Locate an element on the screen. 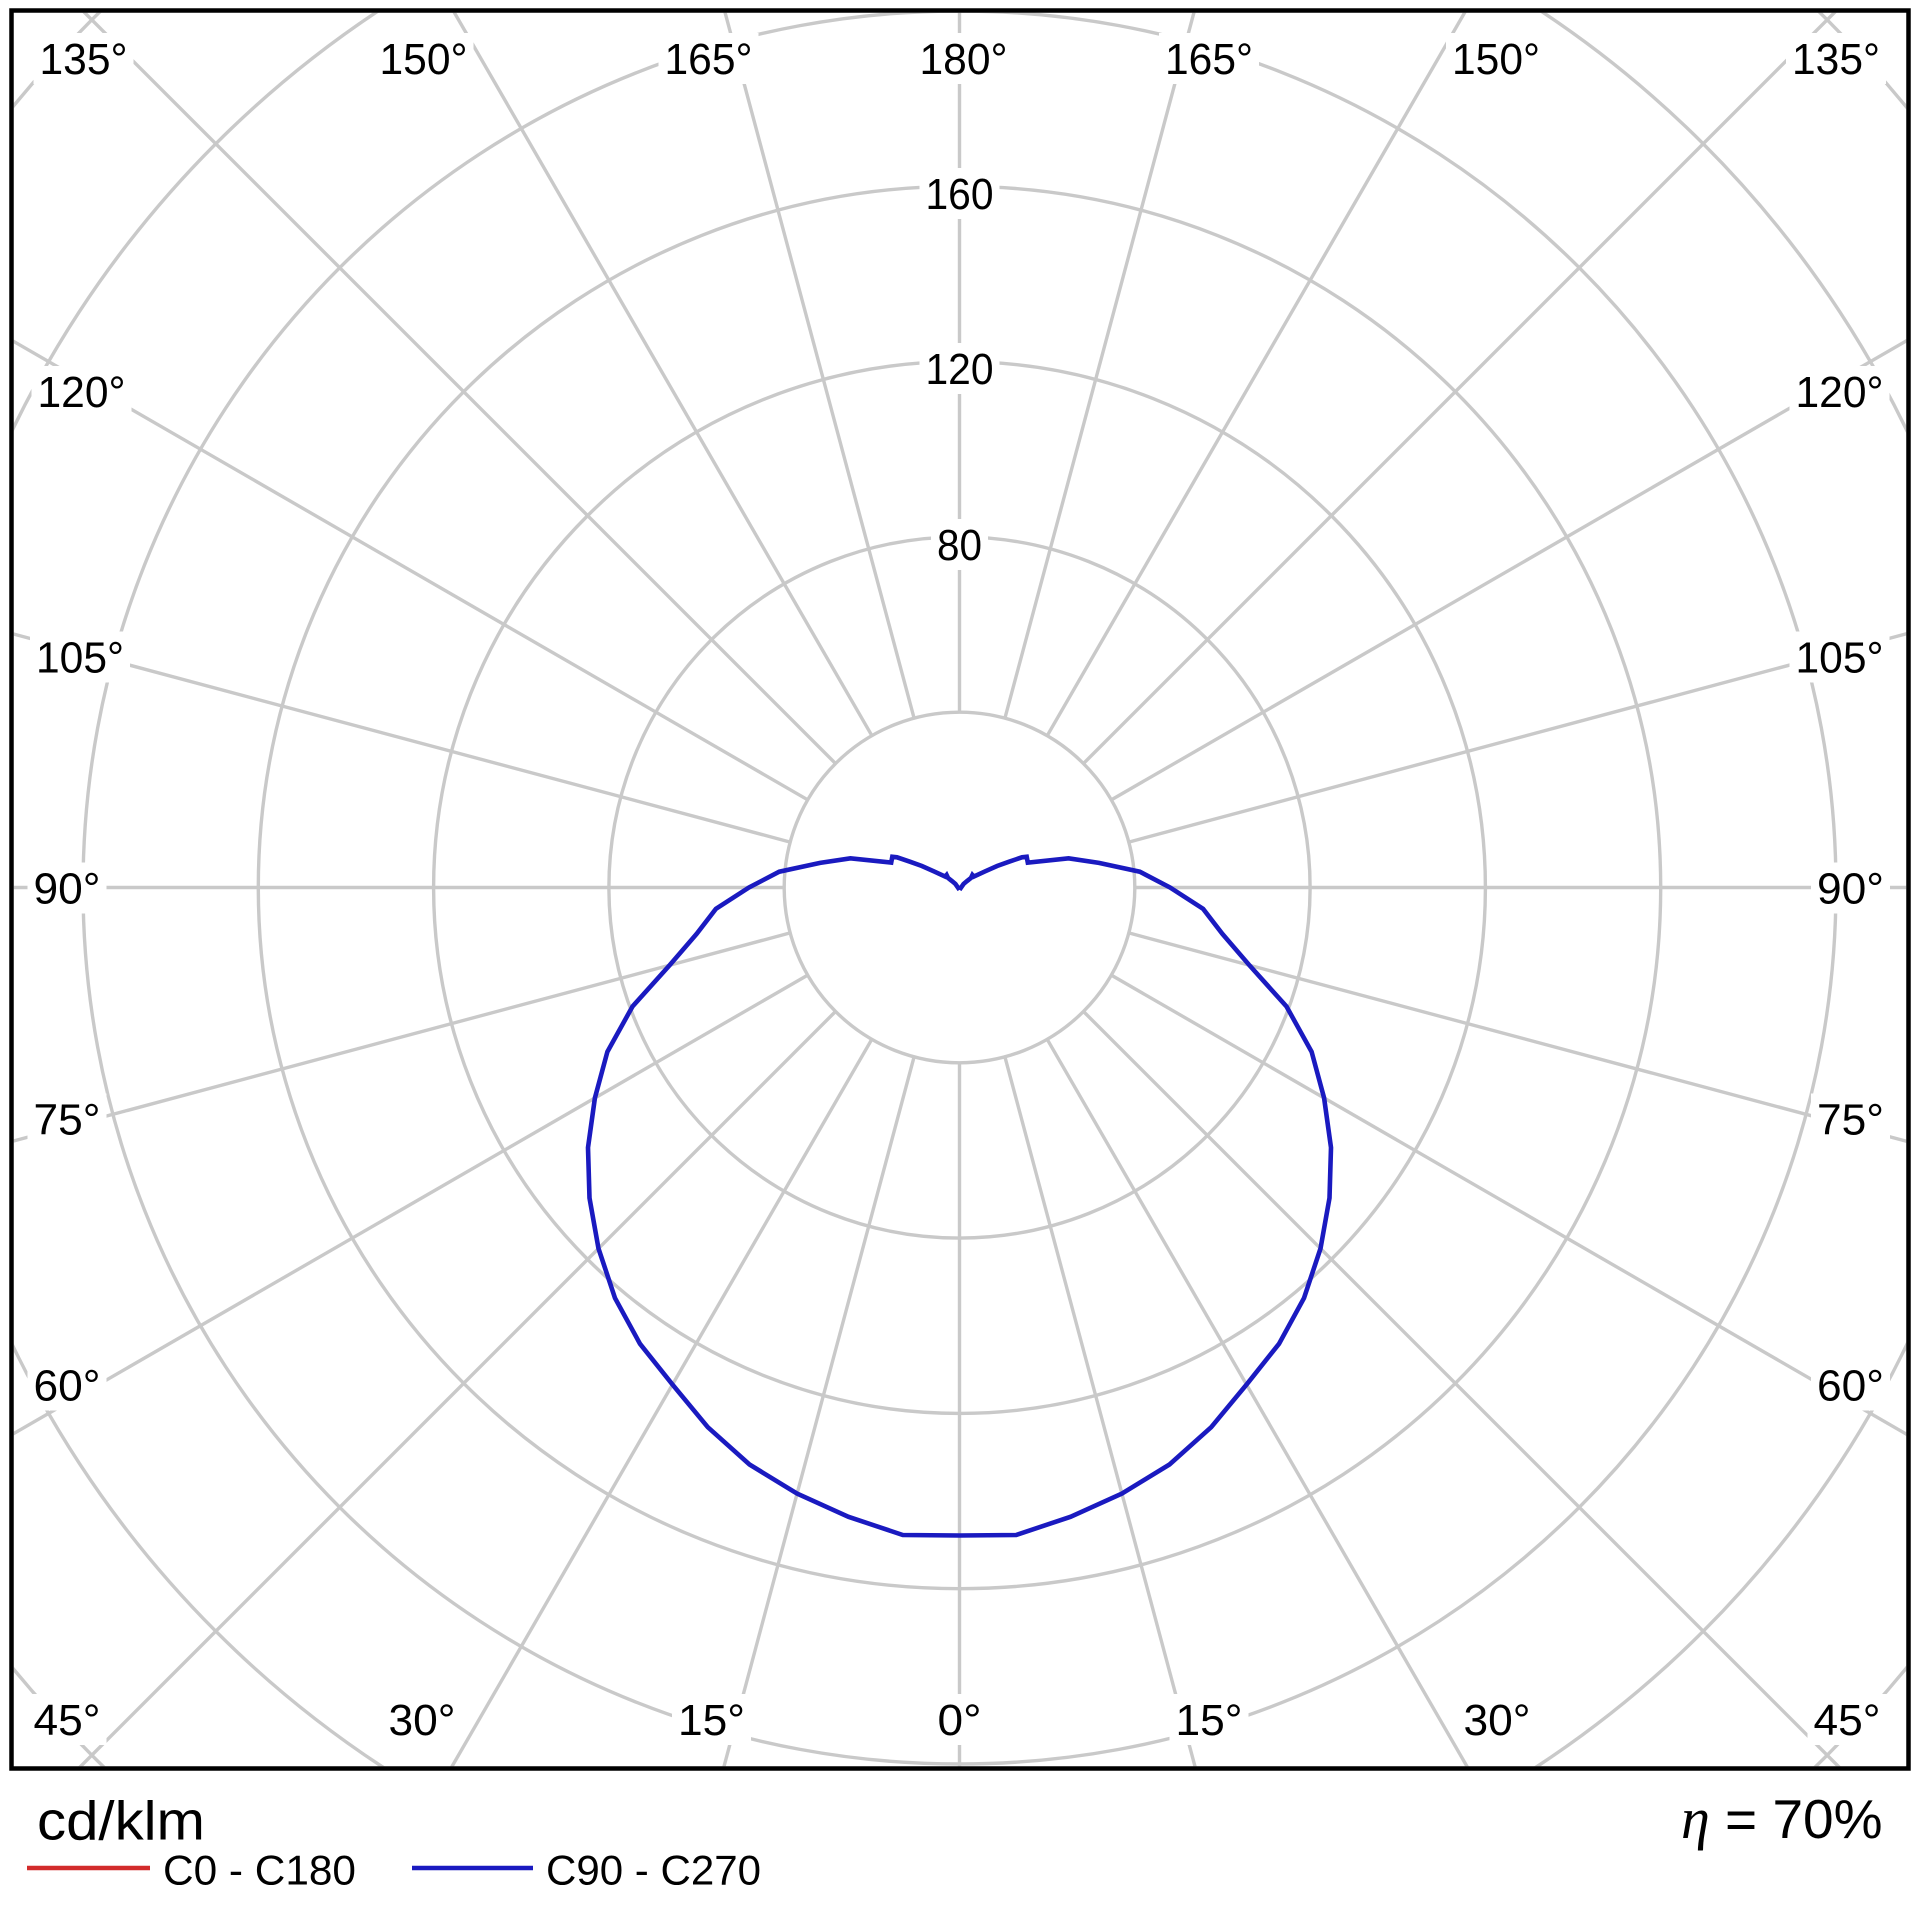 The height and width of the screenshot is (1920, 1920). svg-text: η = 70% is located at coordinates (1782, 1818).